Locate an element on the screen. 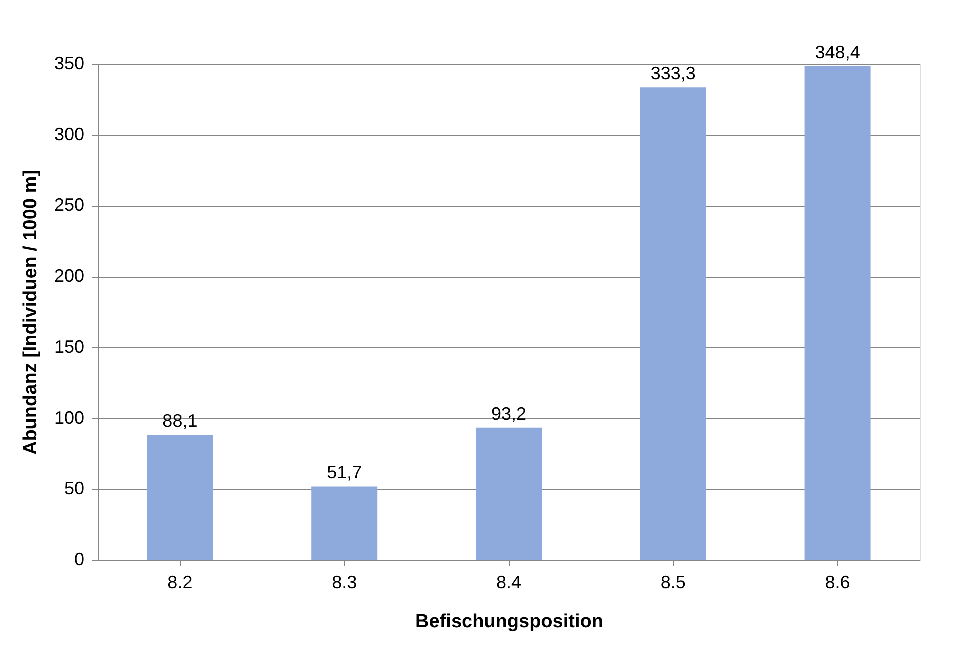 The image size is (977, 648). data-label: 333,3 is located at coordinates (673, 74).